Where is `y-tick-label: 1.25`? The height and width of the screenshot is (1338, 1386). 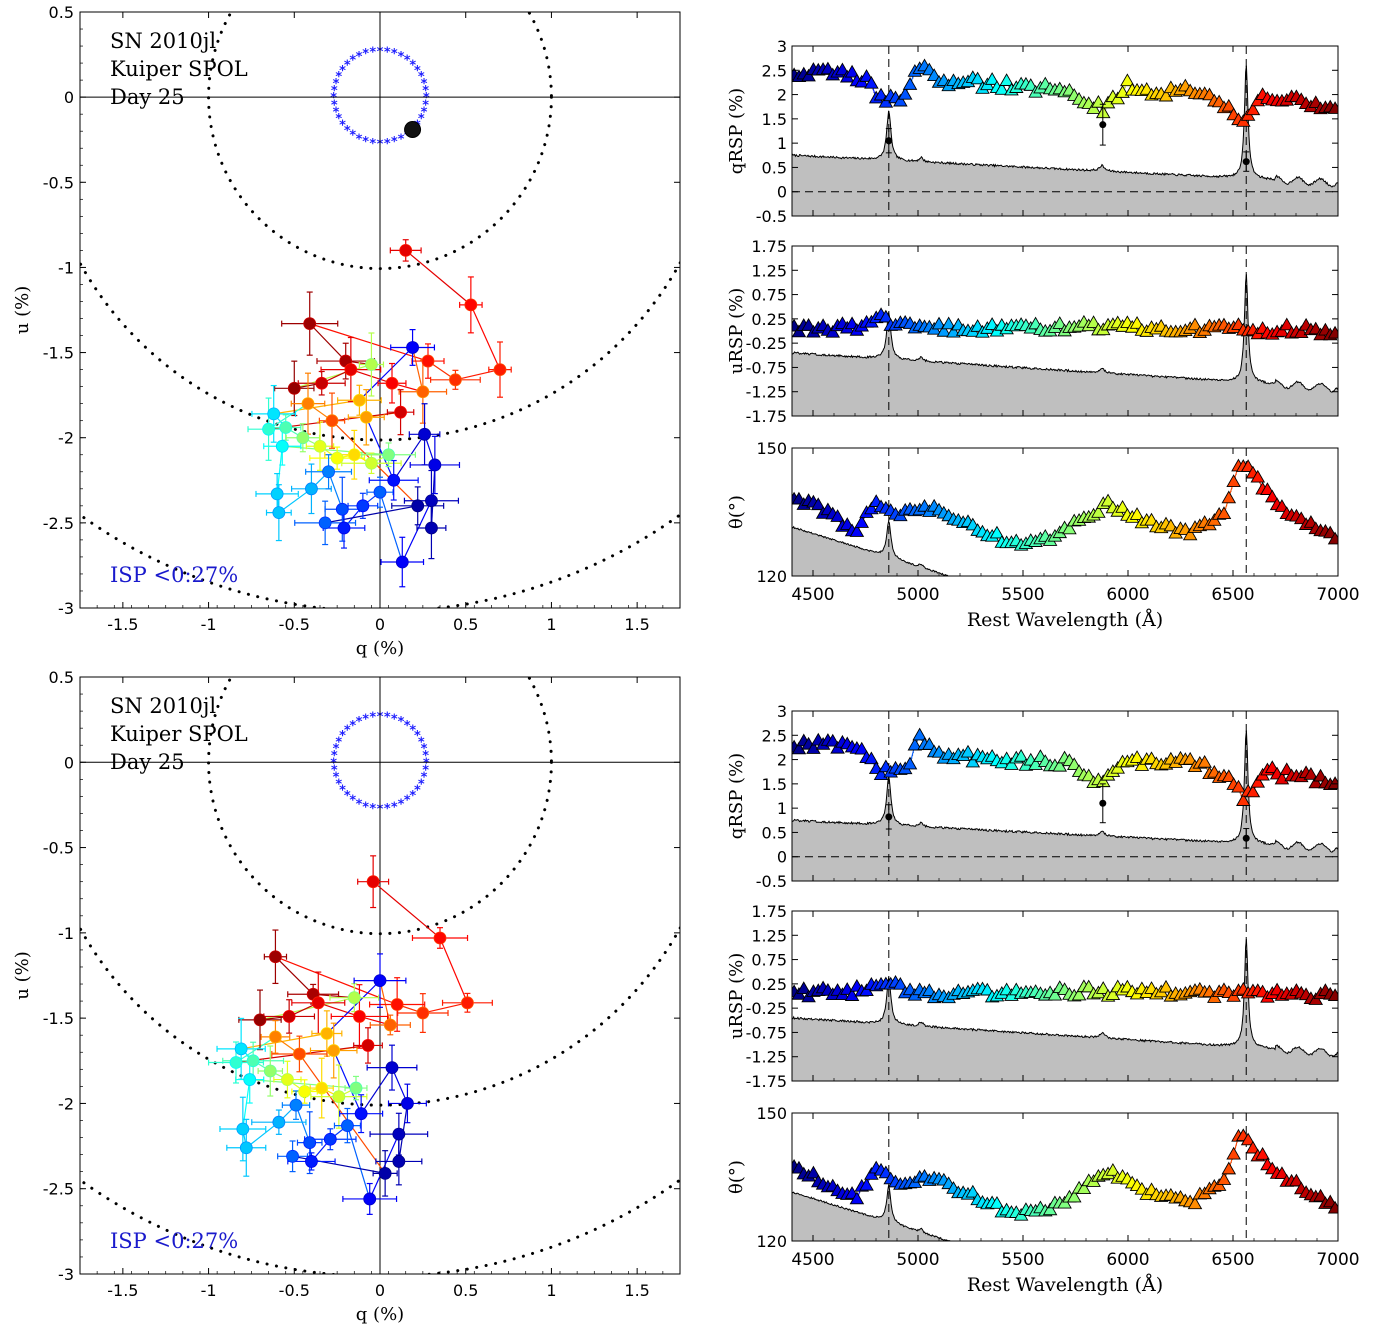
y-tick-label: 1.25 is located at coordinates (769, 270).